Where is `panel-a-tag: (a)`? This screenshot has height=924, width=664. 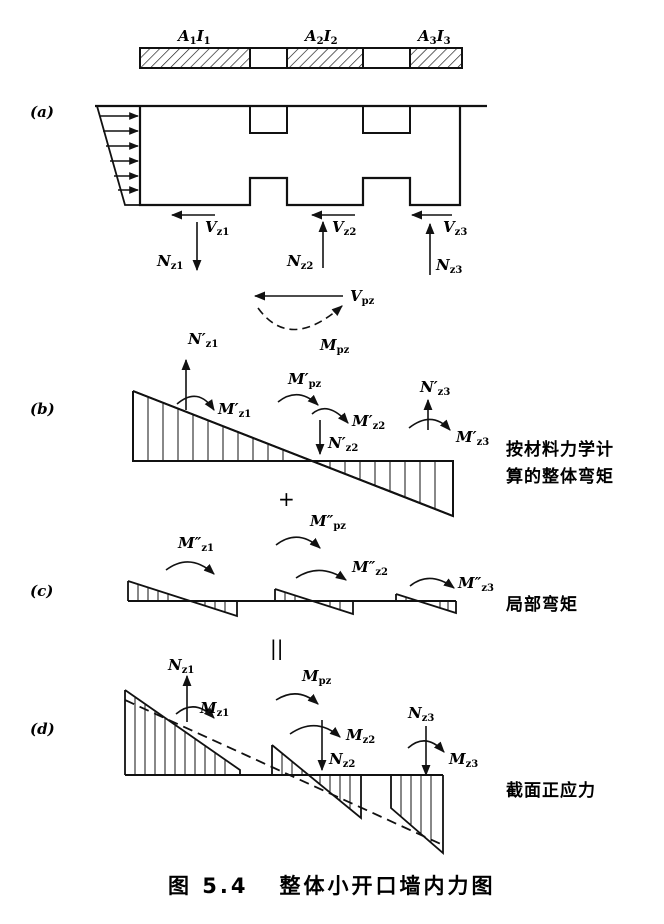 panel-a-tag: (a) is located at coordinates (42, 112).